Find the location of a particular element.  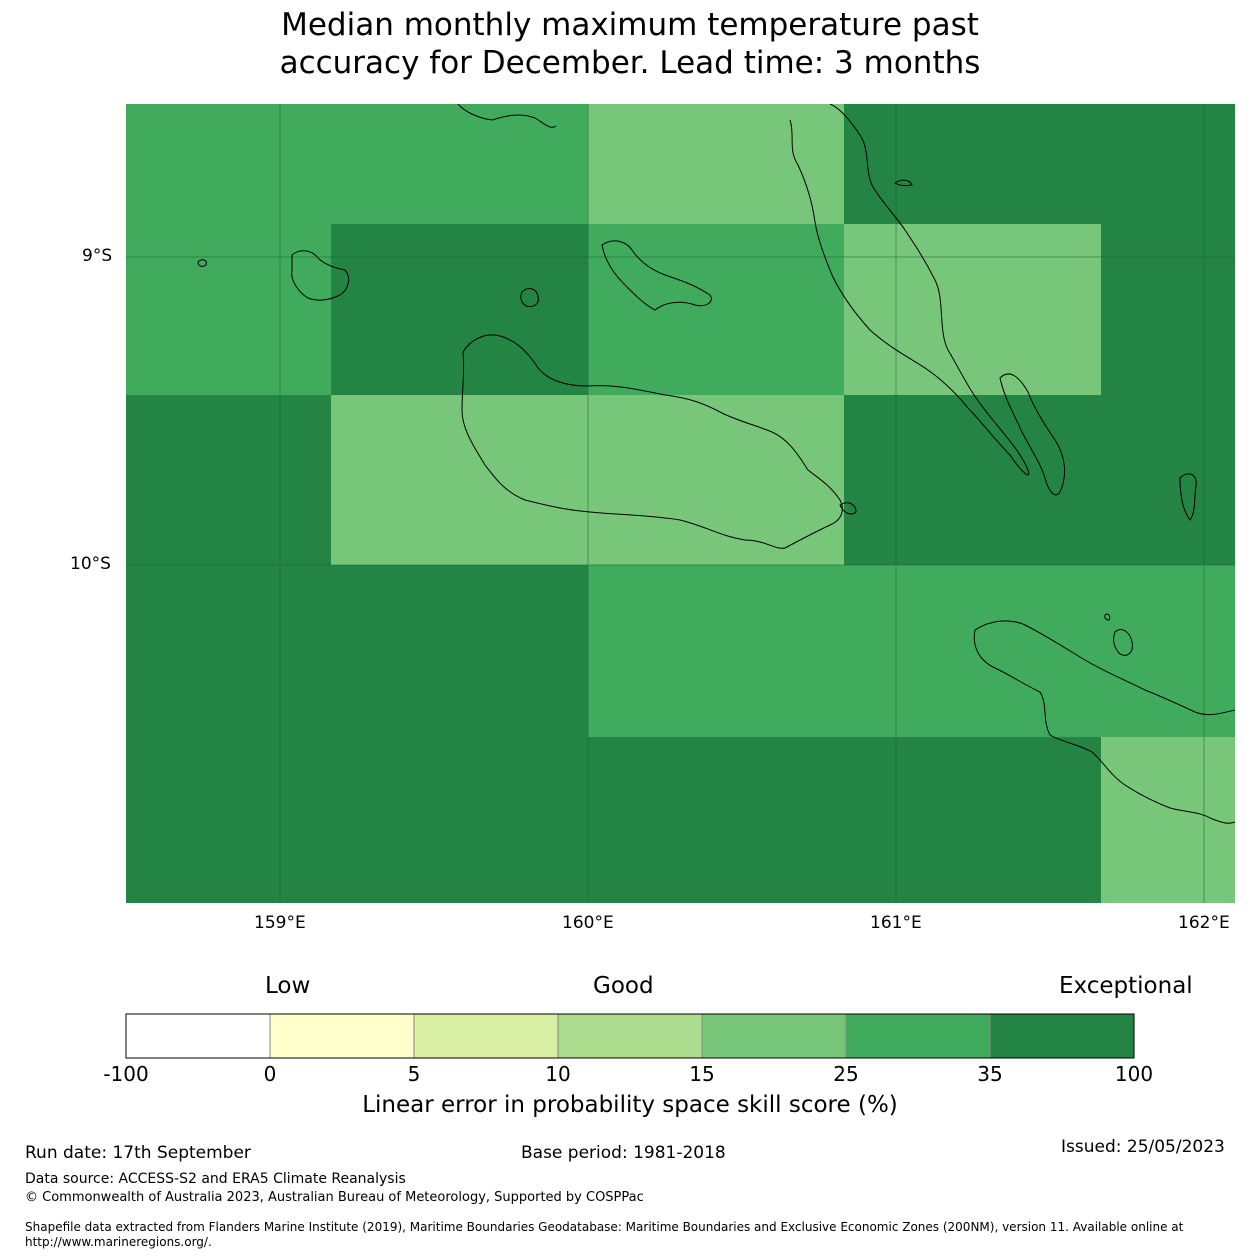

colorbar-frame is located at coordinates (630, 1036).